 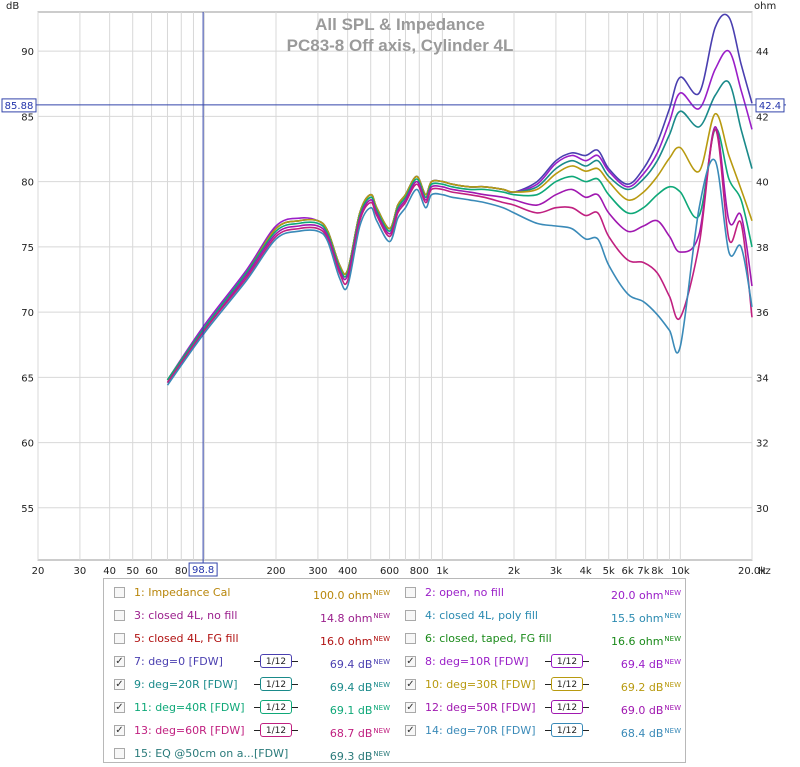 I want to click on x-axis-unit: Hz, so click(x=764, y=571).